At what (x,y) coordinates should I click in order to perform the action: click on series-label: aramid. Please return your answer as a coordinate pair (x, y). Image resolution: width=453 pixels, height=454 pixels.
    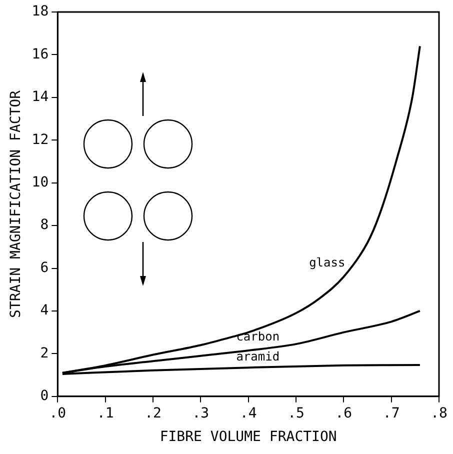
    Looking at the image, I should click on (258, 356).